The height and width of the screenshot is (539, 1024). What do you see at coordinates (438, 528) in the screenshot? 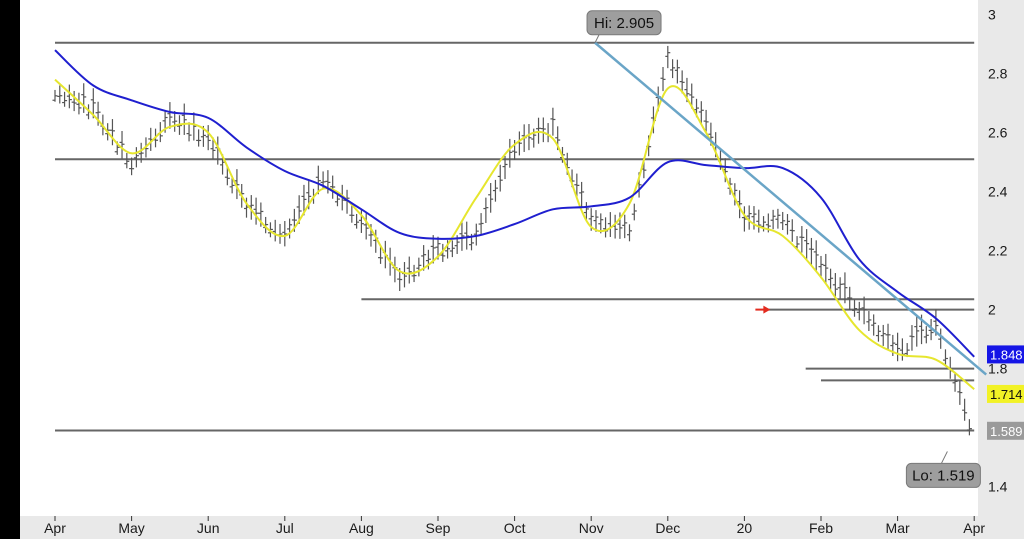
I see `x-tick-label-5: Sep` at bounding box center [438, 528].